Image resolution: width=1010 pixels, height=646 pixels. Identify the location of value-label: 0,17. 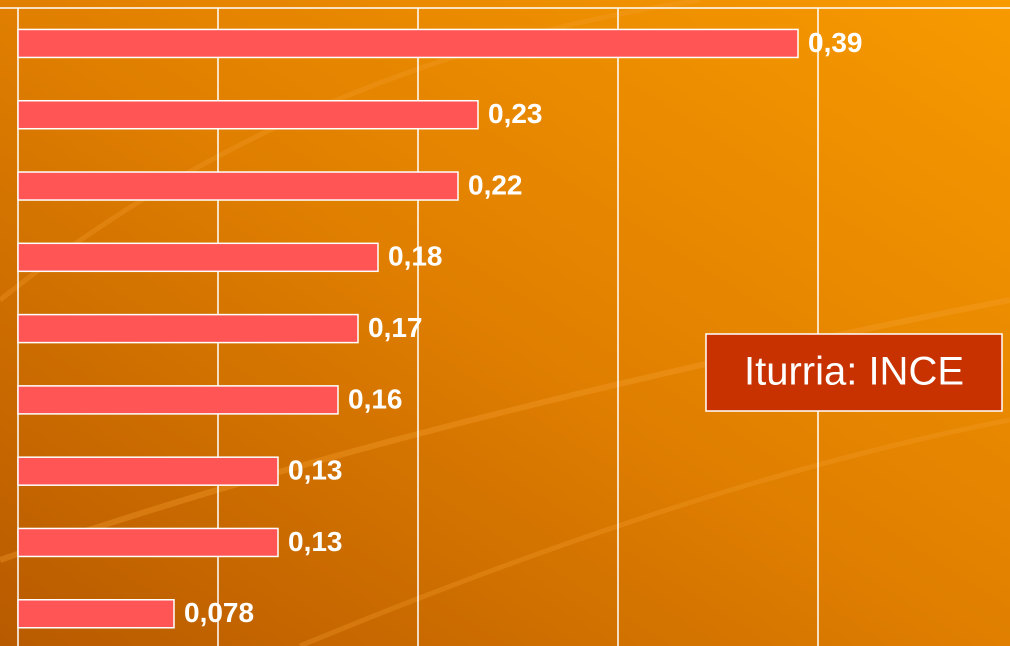
(395, 327).